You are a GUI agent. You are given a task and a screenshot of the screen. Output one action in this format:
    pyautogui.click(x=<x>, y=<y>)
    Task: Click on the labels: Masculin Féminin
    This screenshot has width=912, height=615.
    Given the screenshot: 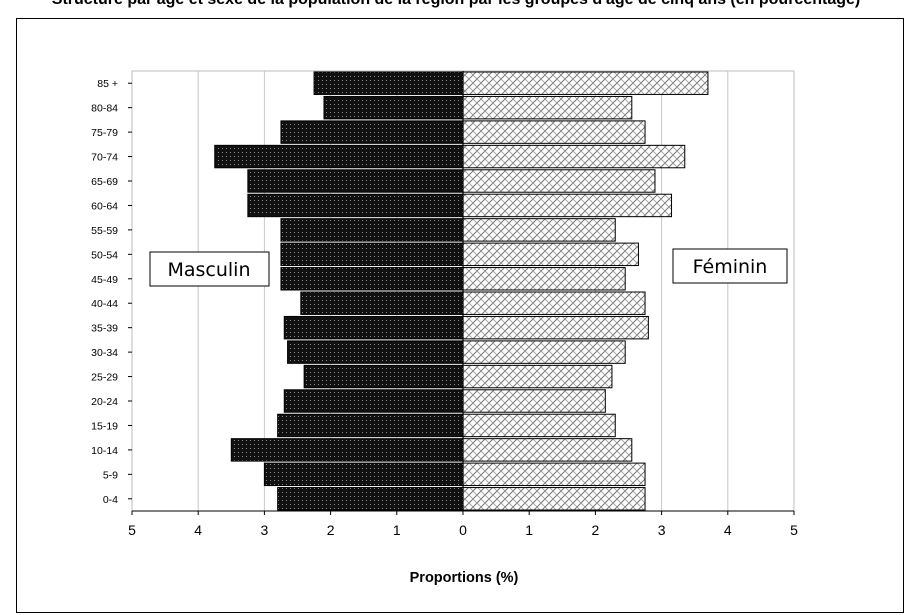 What is the action you would take?
    pyautogui.click(x=468, y=267)
    